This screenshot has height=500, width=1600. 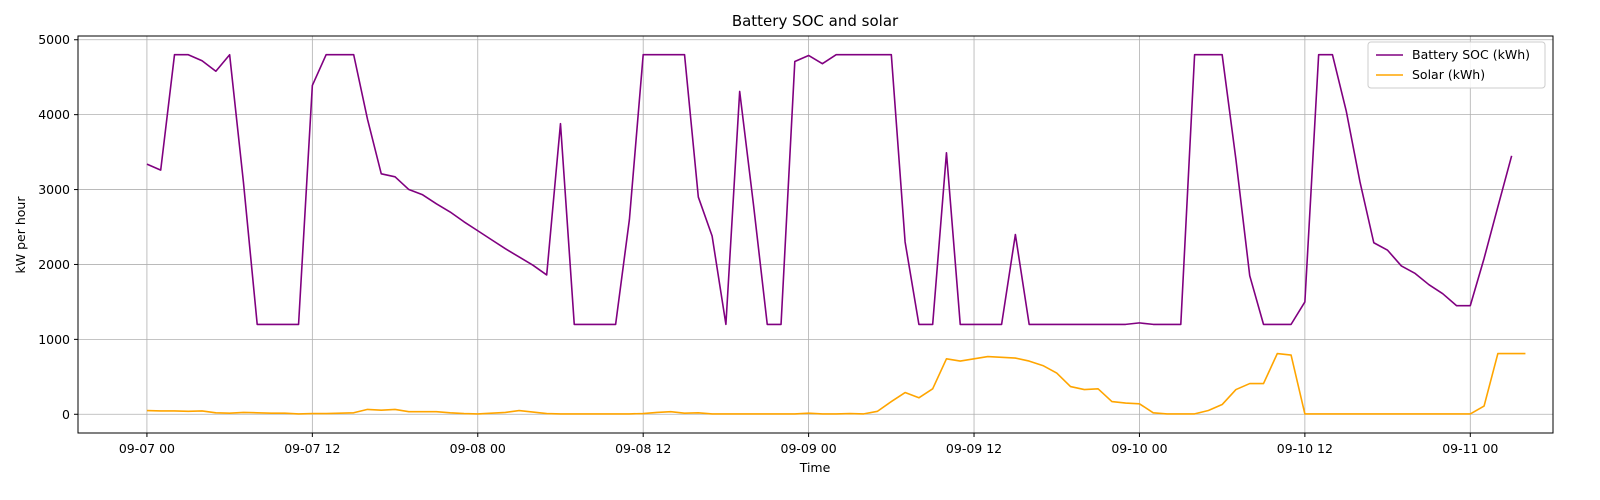 What do you see at coordinates (54, 189) in the screenshot?
I see `y-tick-label-3: 3000` at bounding box center [54, 189].